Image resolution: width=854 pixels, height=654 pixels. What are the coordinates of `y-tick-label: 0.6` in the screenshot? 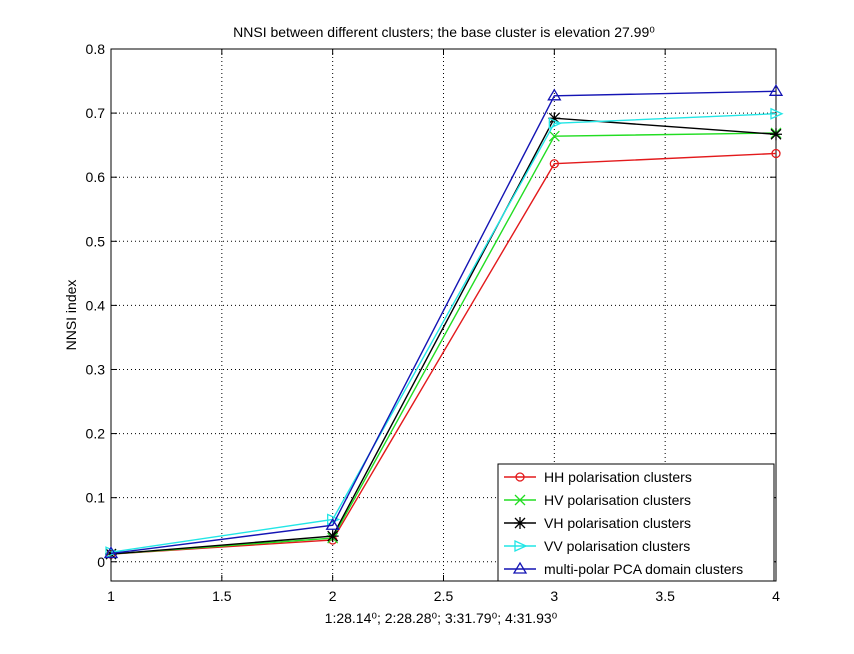 It's located at (96, 177).